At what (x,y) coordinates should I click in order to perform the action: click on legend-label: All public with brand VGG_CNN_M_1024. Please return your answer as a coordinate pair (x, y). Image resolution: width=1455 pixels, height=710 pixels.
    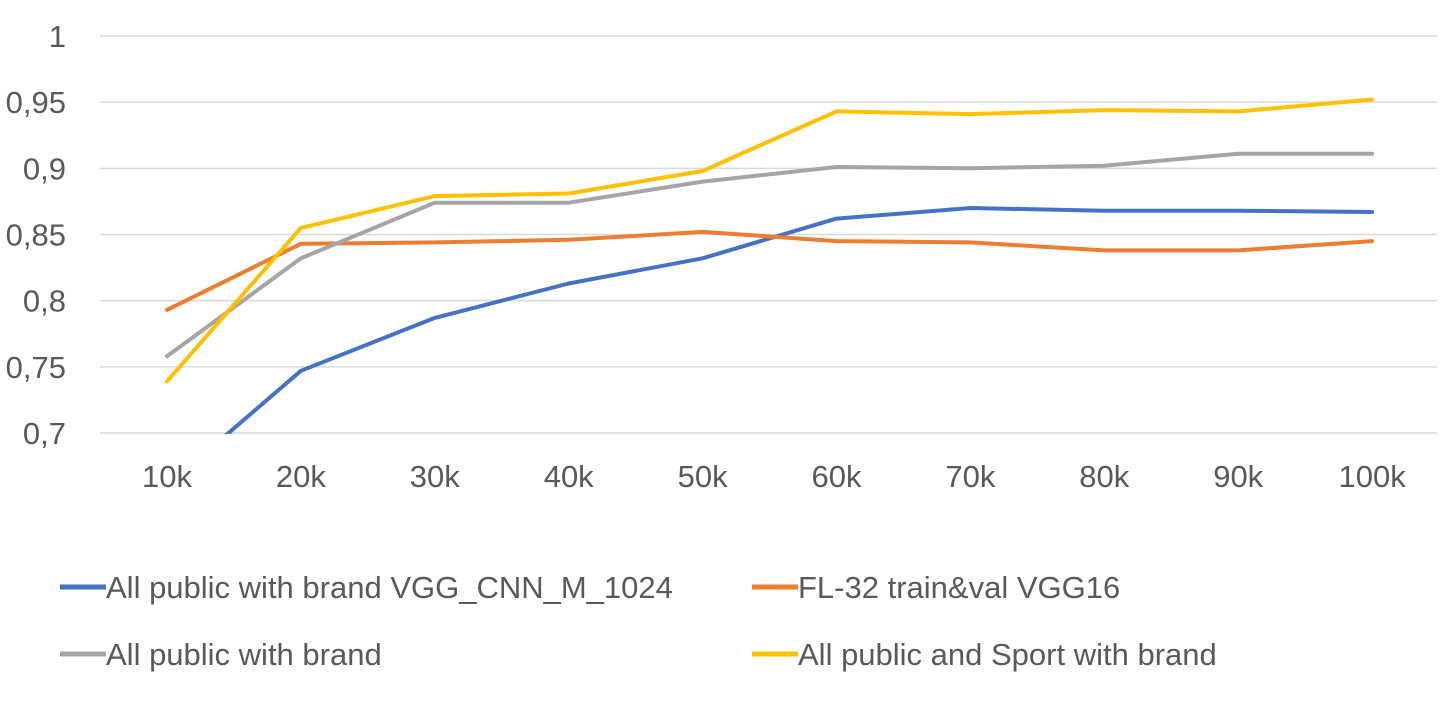
    Looking at the image, I should click on (389, 587).